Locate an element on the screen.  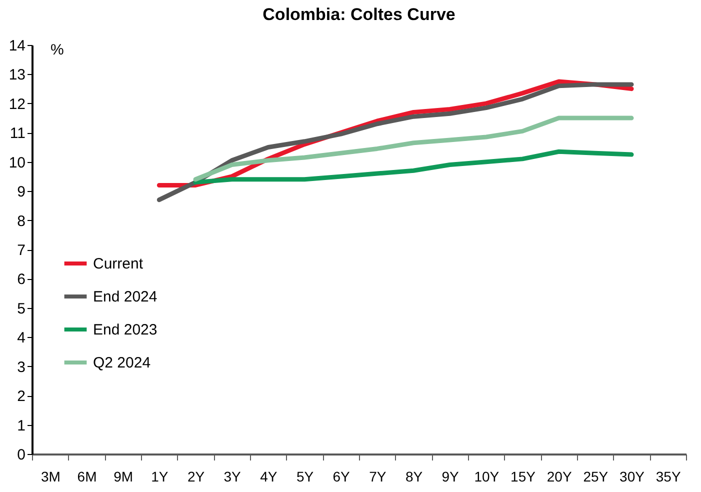
y-tick-label: 1 is located at coordinates (21, 425).